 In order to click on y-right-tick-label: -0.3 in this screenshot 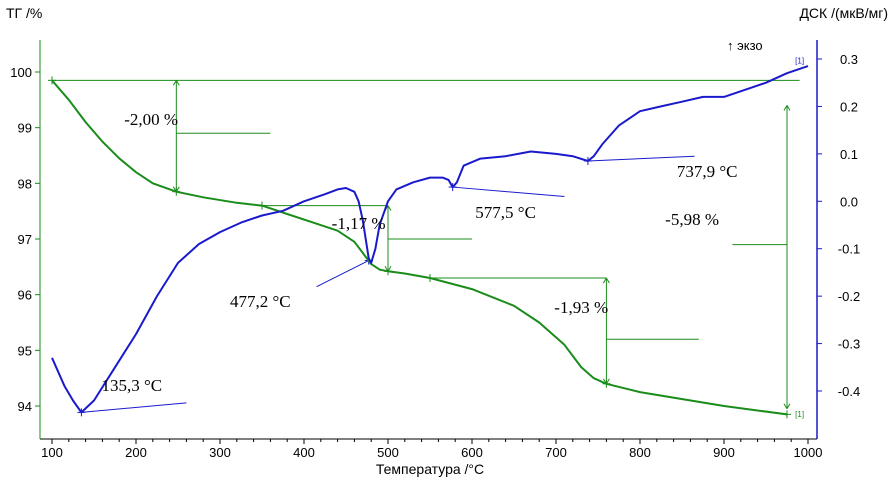, I will do `click(849, 344)`.